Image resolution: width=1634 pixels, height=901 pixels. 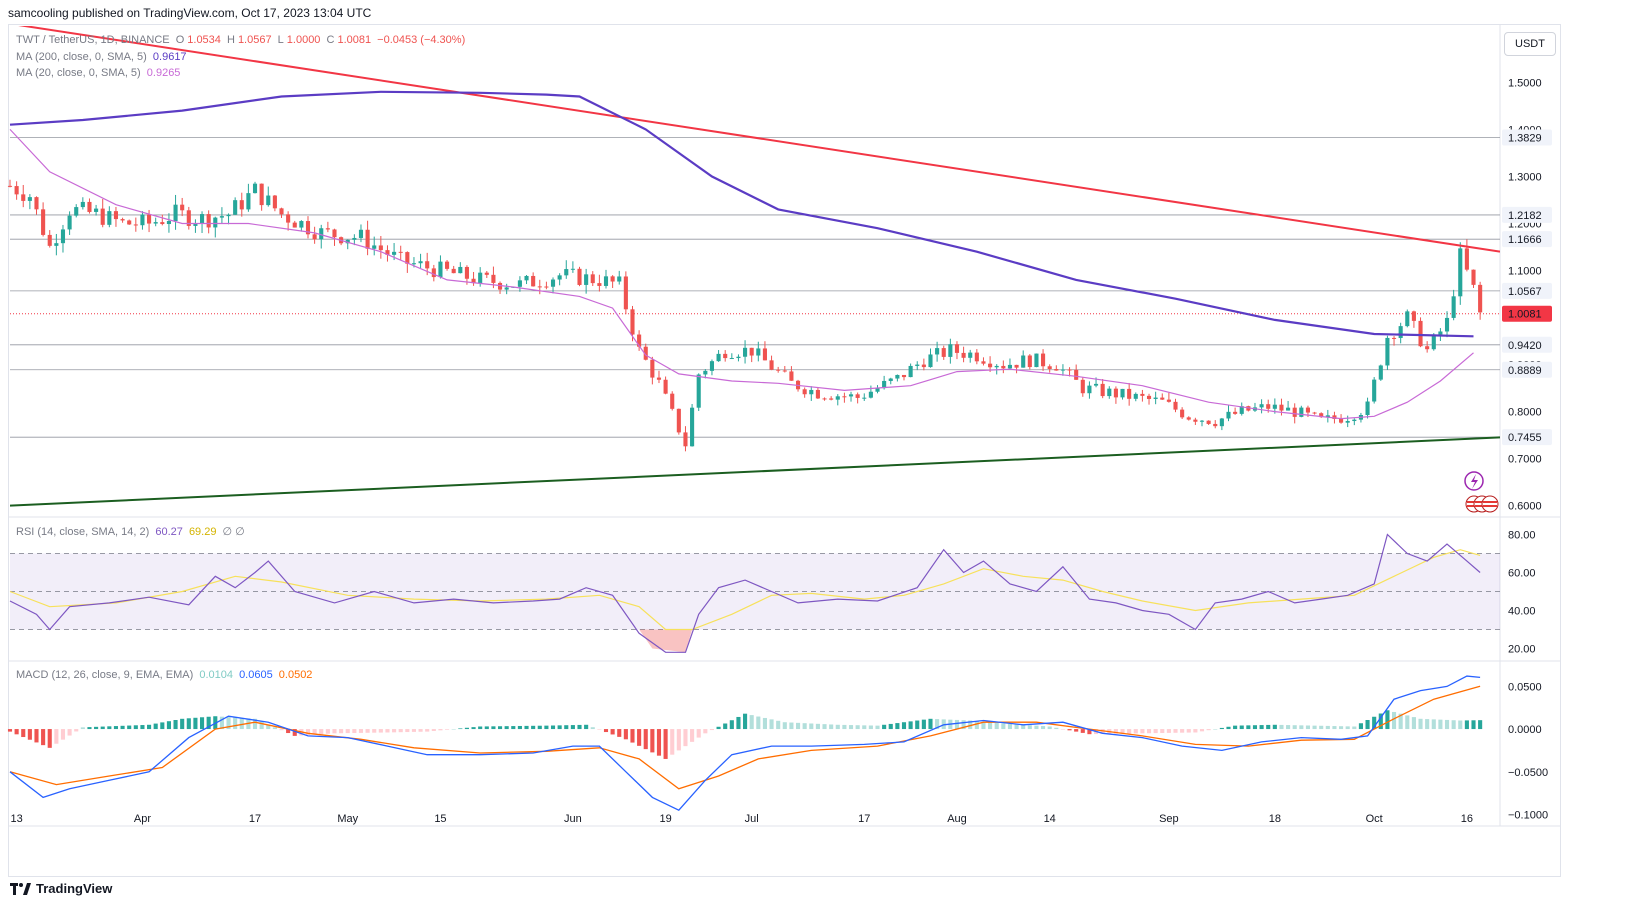 I want to click on currency-button: USDT, so click(x=1530, y=44).